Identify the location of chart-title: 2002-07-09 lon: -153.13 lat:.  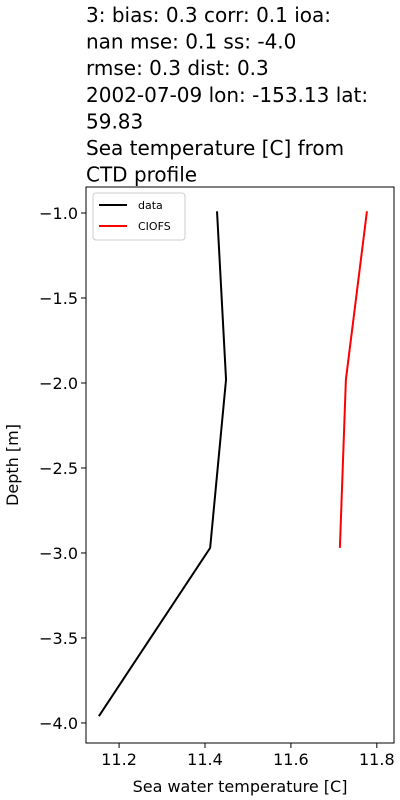
(227, 95).